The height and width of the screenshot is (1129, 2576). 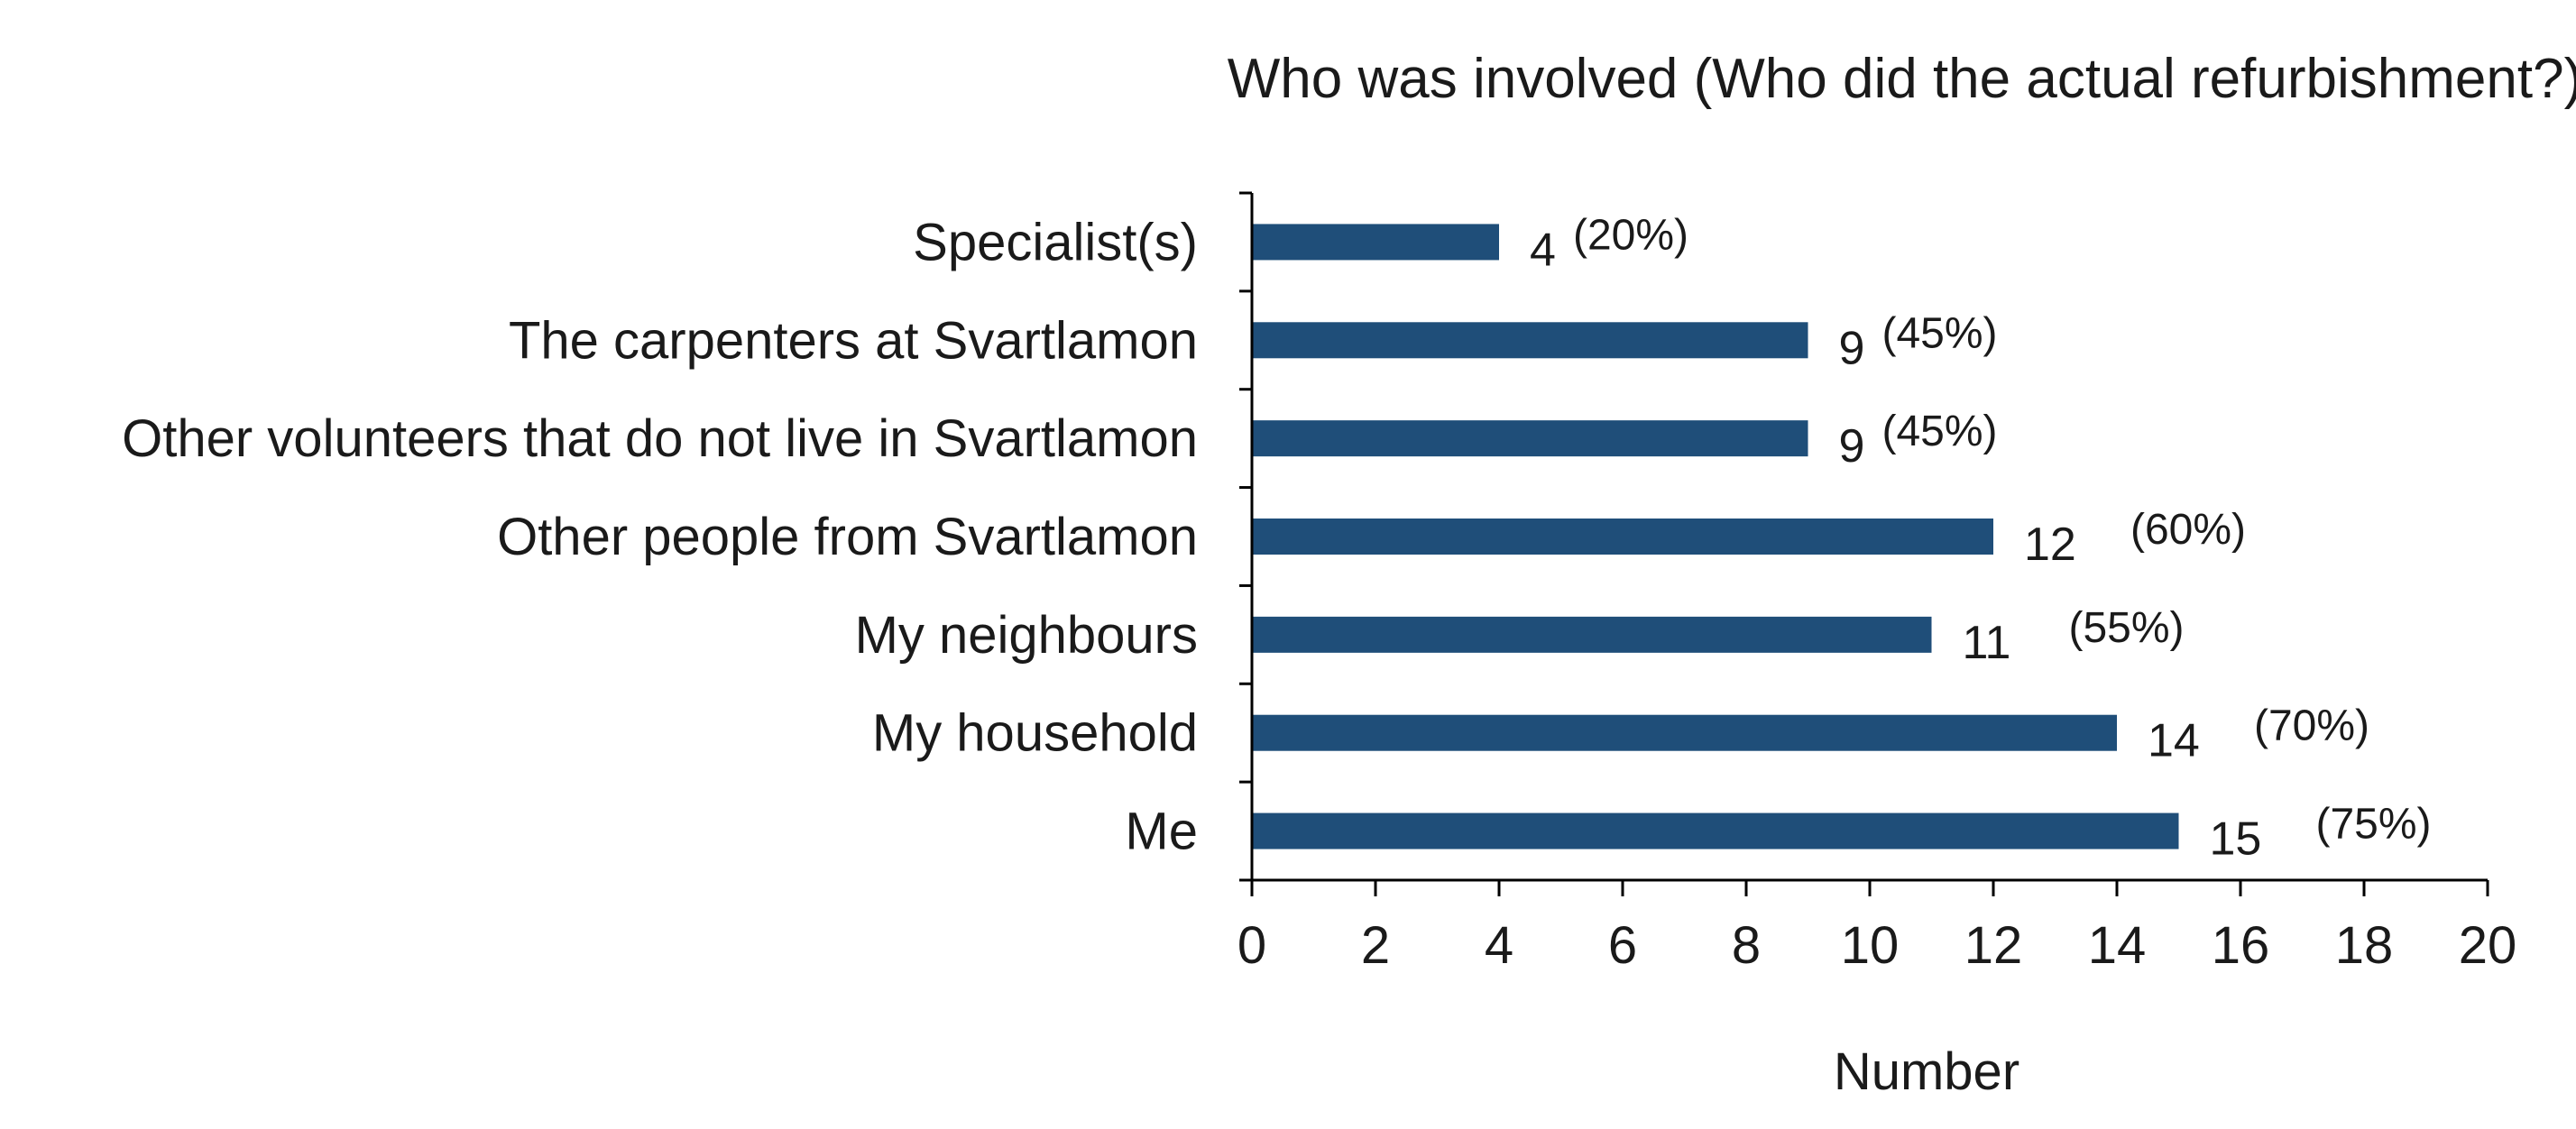 I want to click on value-label: 14, so click(x=2174, y=741).